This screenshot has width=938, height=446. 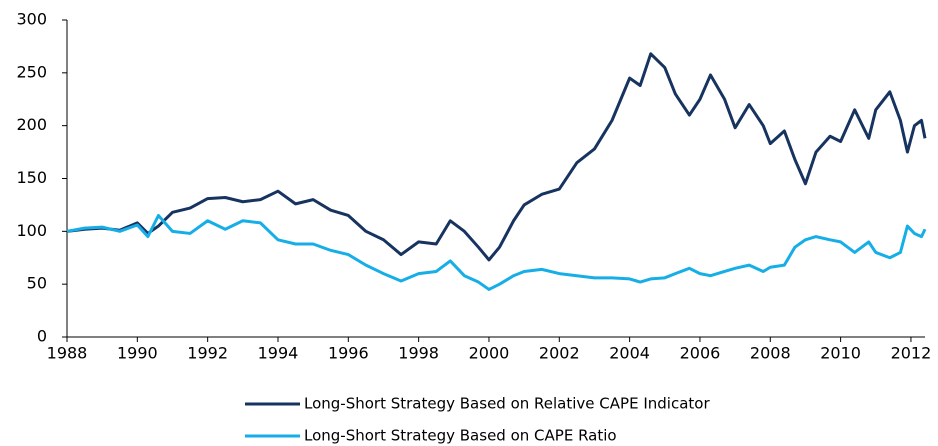 What do you see at coordinates (559, 353) in the screenshot?
I see `x-tick-label: 2002` at bounding box center [559, 353].